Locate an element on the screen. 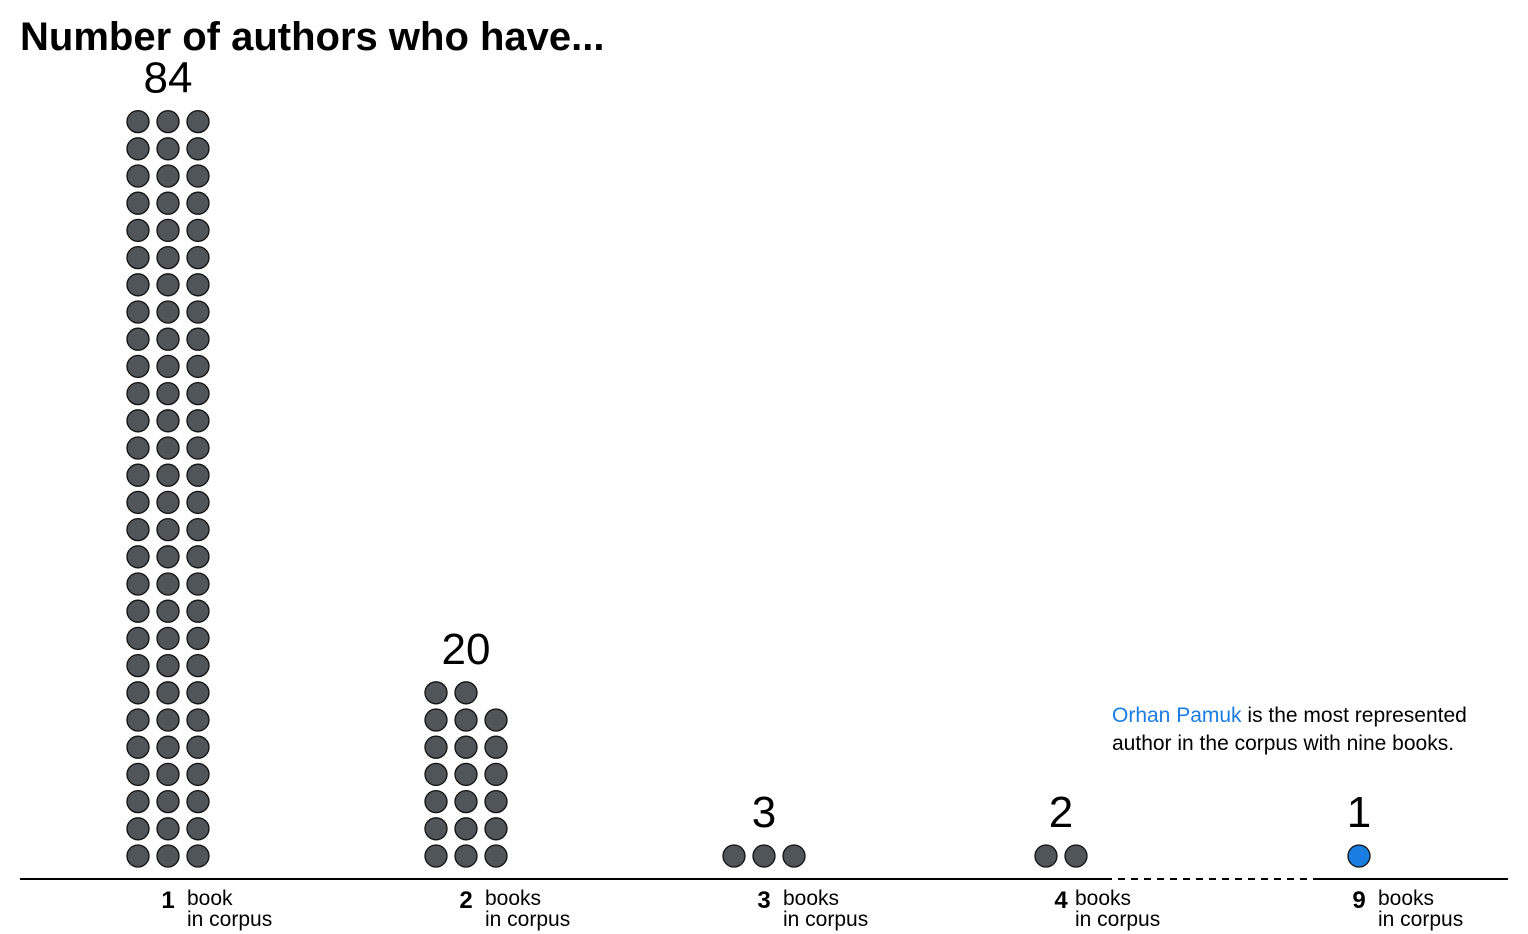  annotation-line-1-rest: is the most represented is located at coordinates (1354, 715).